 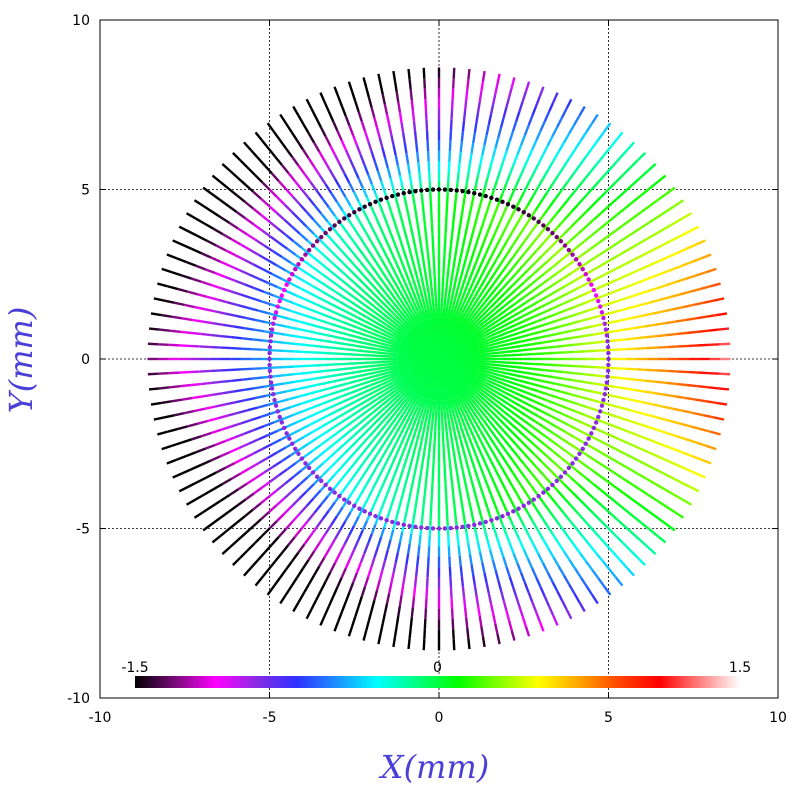 What do you see at coordinates (85, 191) in the screenshot?
I see `y-tick-label: 5` at bounding box center [85, 191].